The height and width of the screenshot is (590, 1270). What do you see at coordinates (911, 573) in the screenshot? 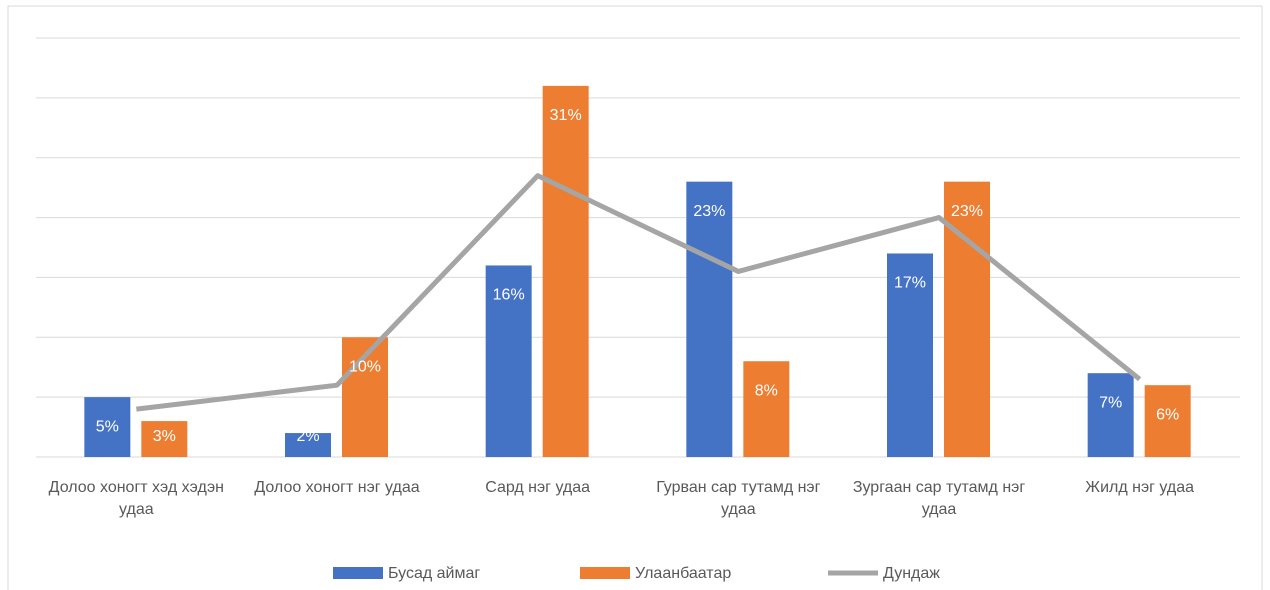
I see `legend-label: Дундаж` at bounding box center [911, 573].